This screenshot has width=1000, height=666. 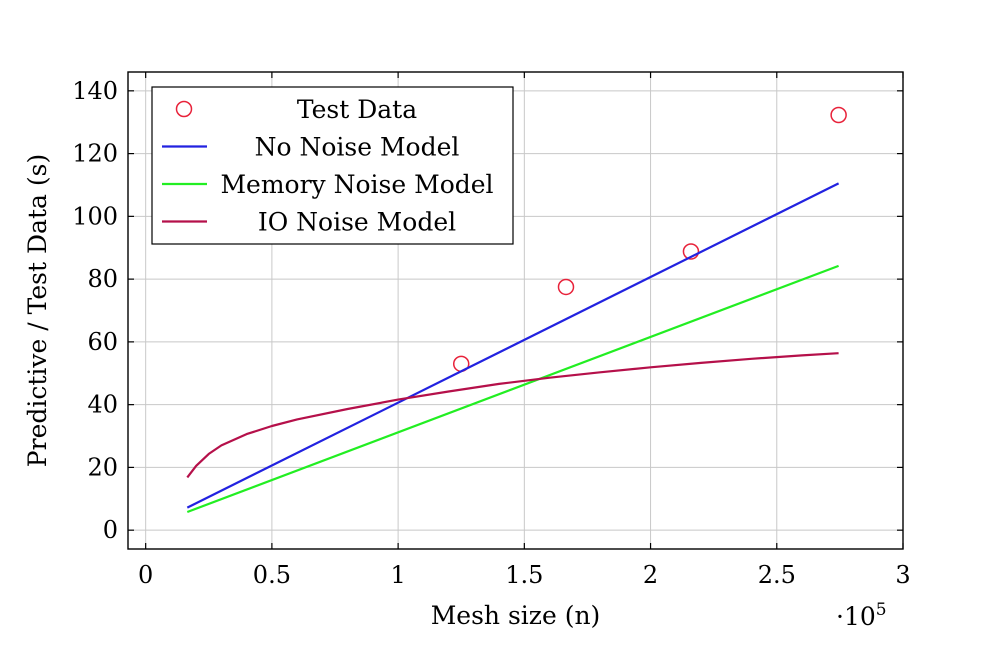 I want to click on x-tick-label: 1, so click(x=397, y=575).